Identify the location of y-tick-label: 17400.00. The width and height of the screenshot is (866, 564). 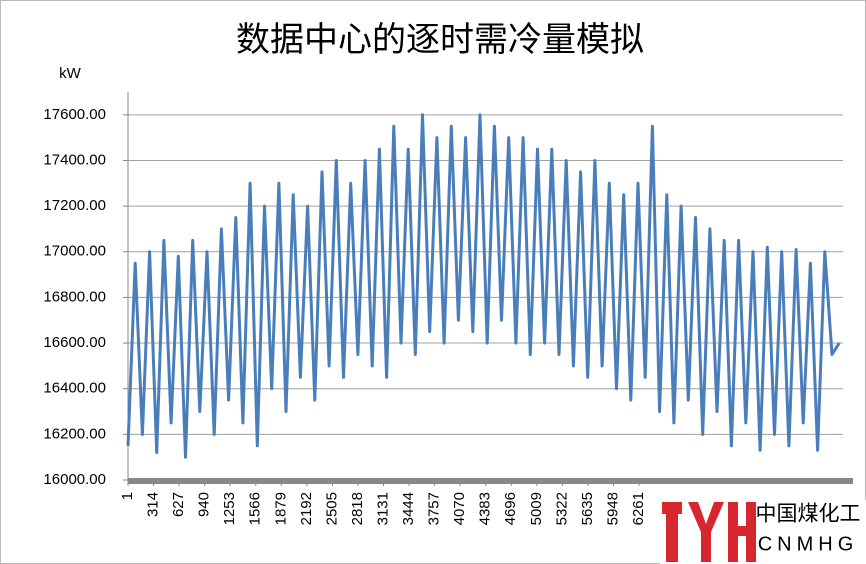
(74, 159).